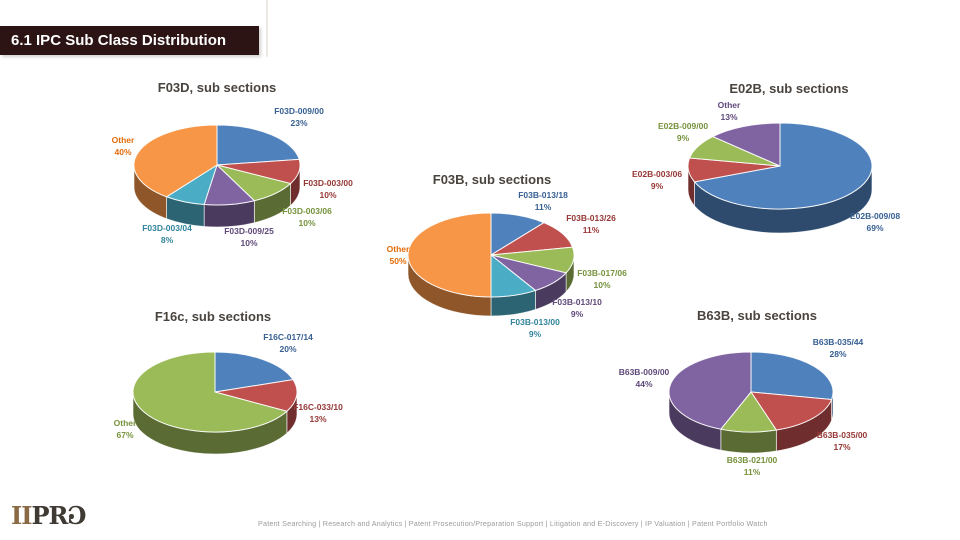 This screenshot has height=540, width=960. I want to click on chart-title-e02b: E02B, sub sections, so click(789, 88).